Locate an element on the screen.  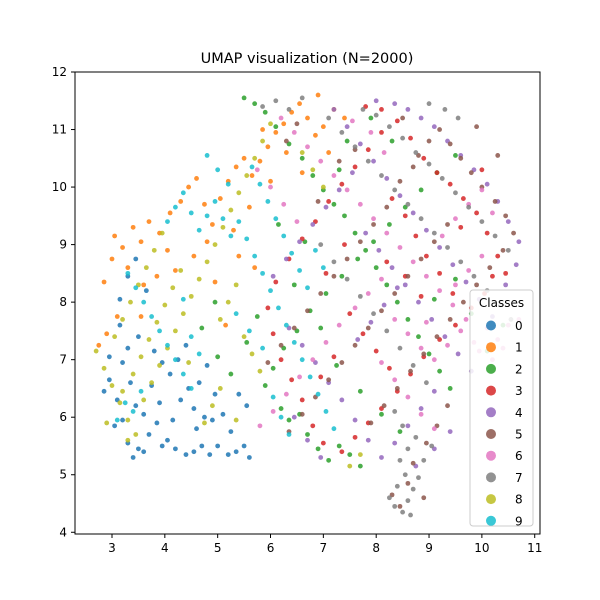
chart-title: UMAP visualization (N=2000) is located at coordinates (307, 59).